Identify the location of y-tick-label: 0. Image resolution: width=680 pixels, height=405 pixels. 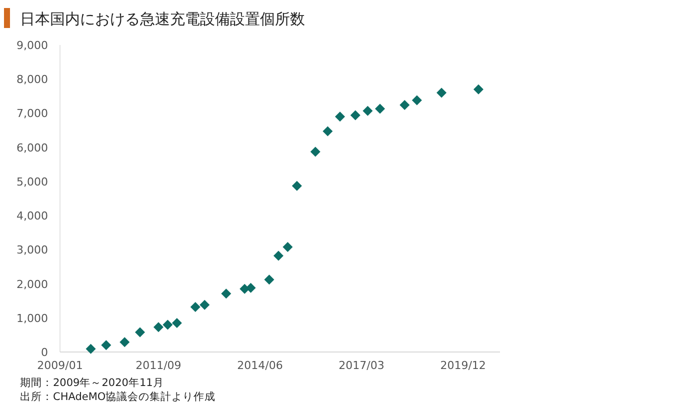
(44, 352).